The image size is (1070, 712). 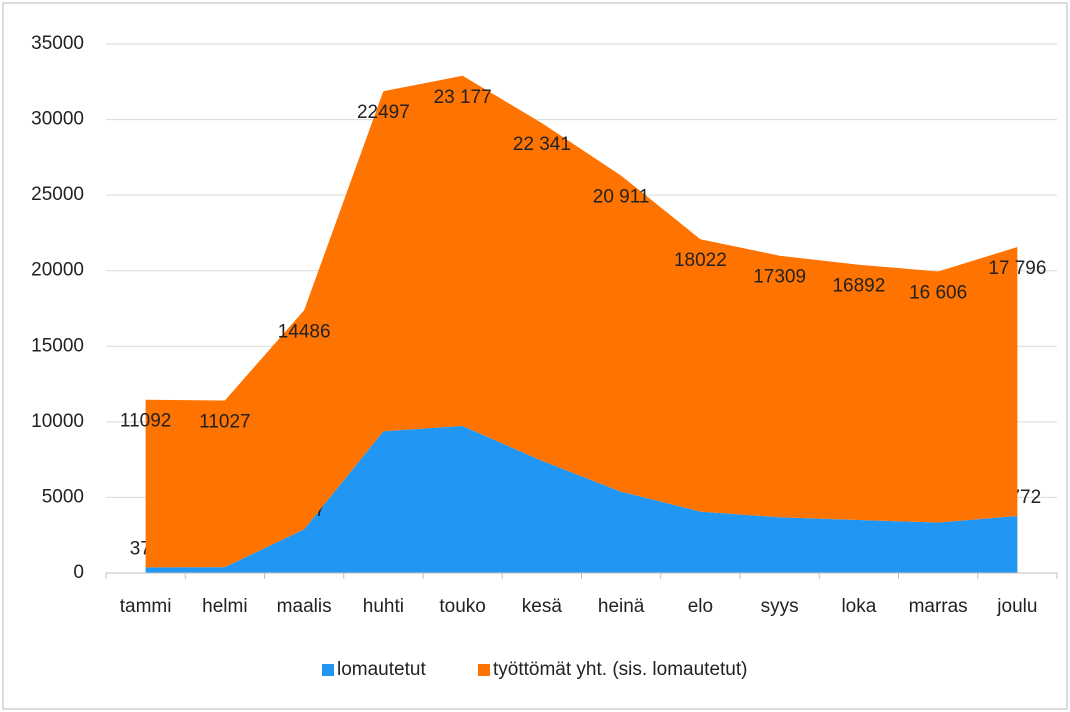 I want to click on data-label: 17 796, so click(x=1017, y=268).